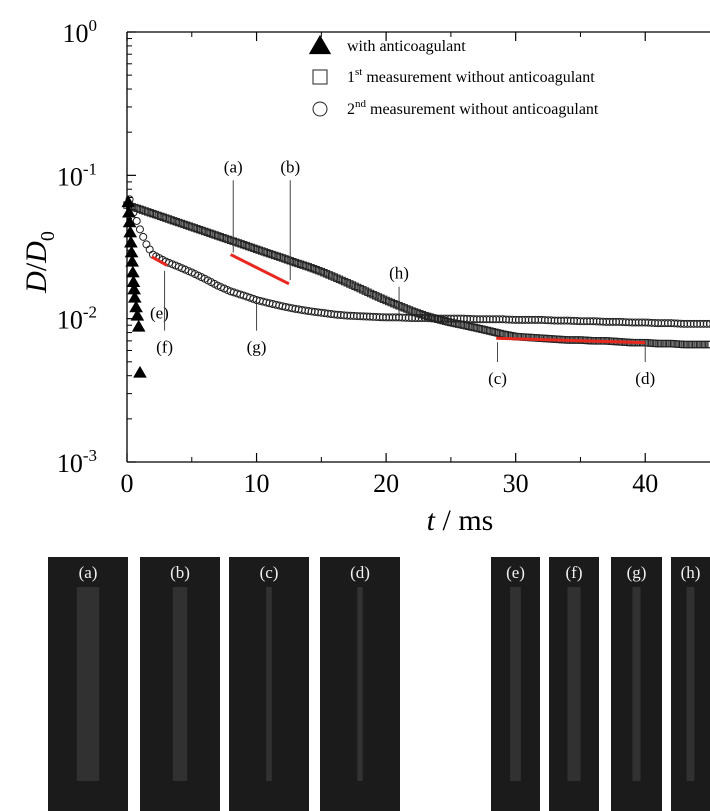 The height and width of the screenshot is (811, 710). Describe the element at coordinates (164, 347) in the screenshot. I see `annotation-label: (f)` at that location.